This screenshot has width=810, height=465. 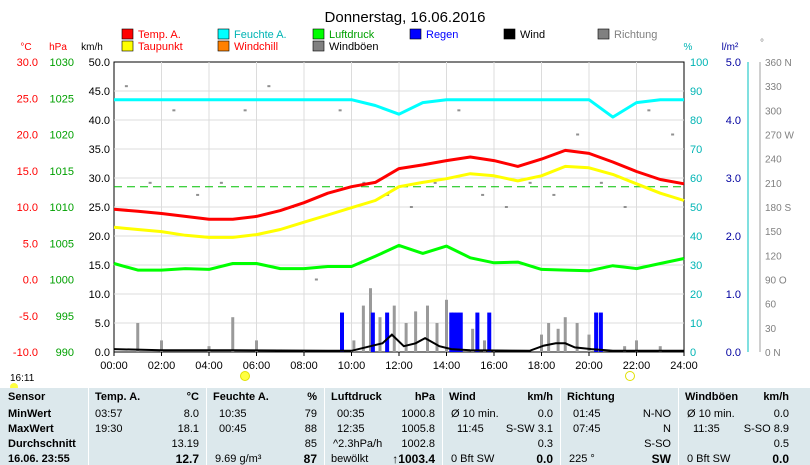 I want to click on temp-tick-label: 25.0, so click(x=27, y=99).